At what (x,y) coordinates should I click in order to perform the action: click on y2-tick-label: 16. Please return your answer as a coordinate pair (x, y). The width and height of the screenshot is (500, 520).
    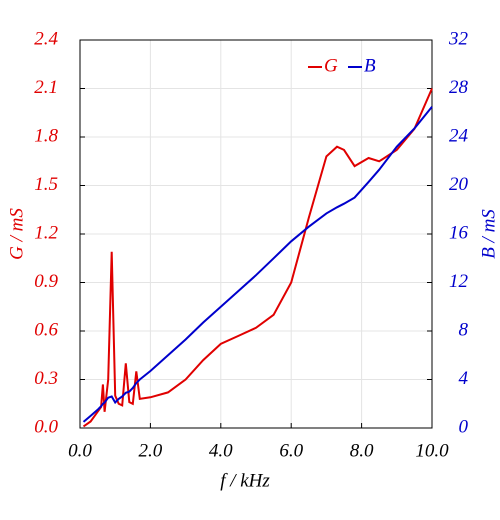
    Looking at the image, I should click on (459, 232).